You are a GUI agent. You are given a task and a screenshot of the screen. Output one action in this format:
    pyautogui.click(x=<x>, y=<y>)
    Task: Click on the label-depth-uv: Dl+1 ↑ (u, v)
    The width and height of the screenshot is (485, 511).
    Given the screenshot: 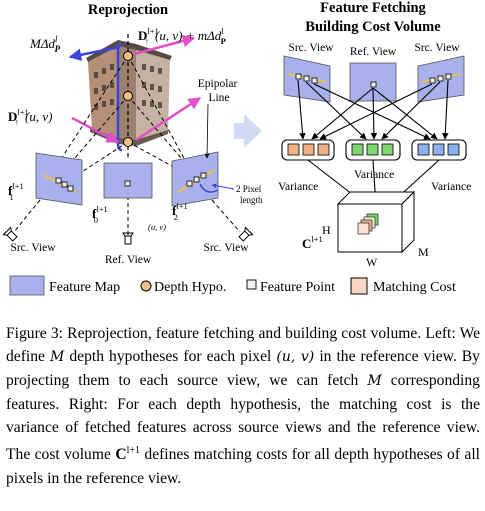 What is the action you would take?
    pyautogui.click(x=30, y=117)
    